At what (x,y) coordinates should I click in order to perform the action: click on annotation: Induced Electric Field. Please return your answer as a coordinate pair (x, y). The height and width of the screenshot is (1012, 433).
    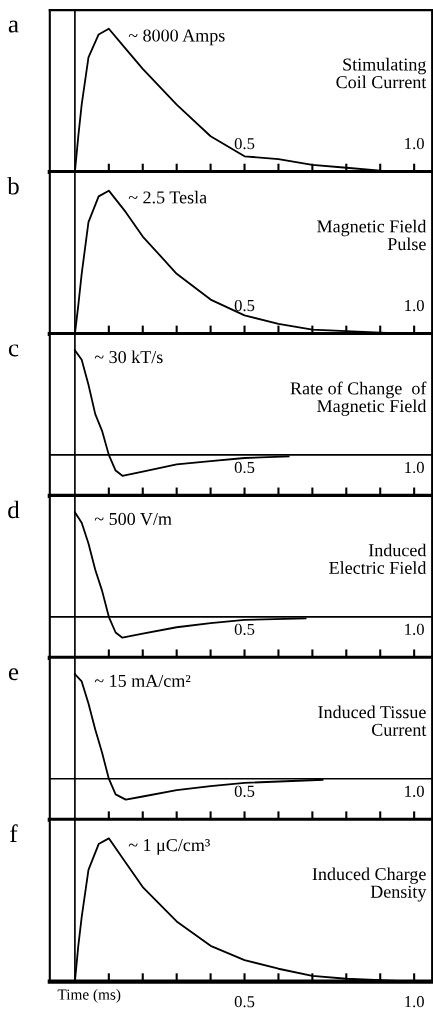
    Looking at the image, I should click on (378, 558).